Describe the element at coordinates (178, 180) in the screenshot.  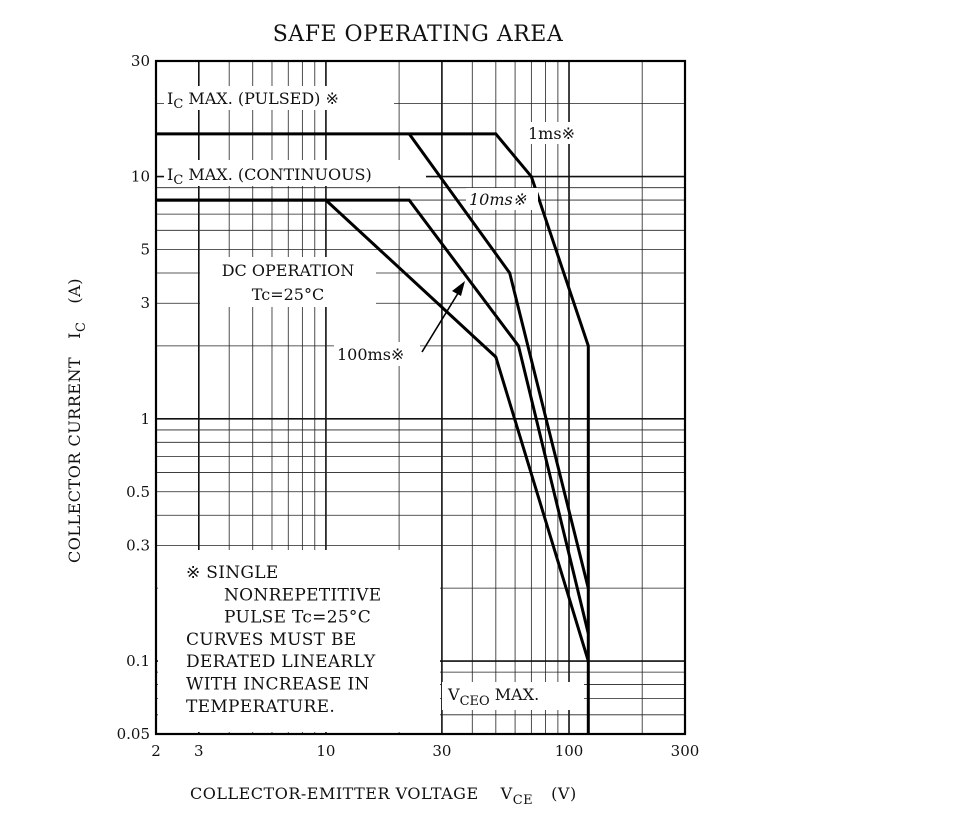
I see `ic-continuous-subscript: C` at that location.